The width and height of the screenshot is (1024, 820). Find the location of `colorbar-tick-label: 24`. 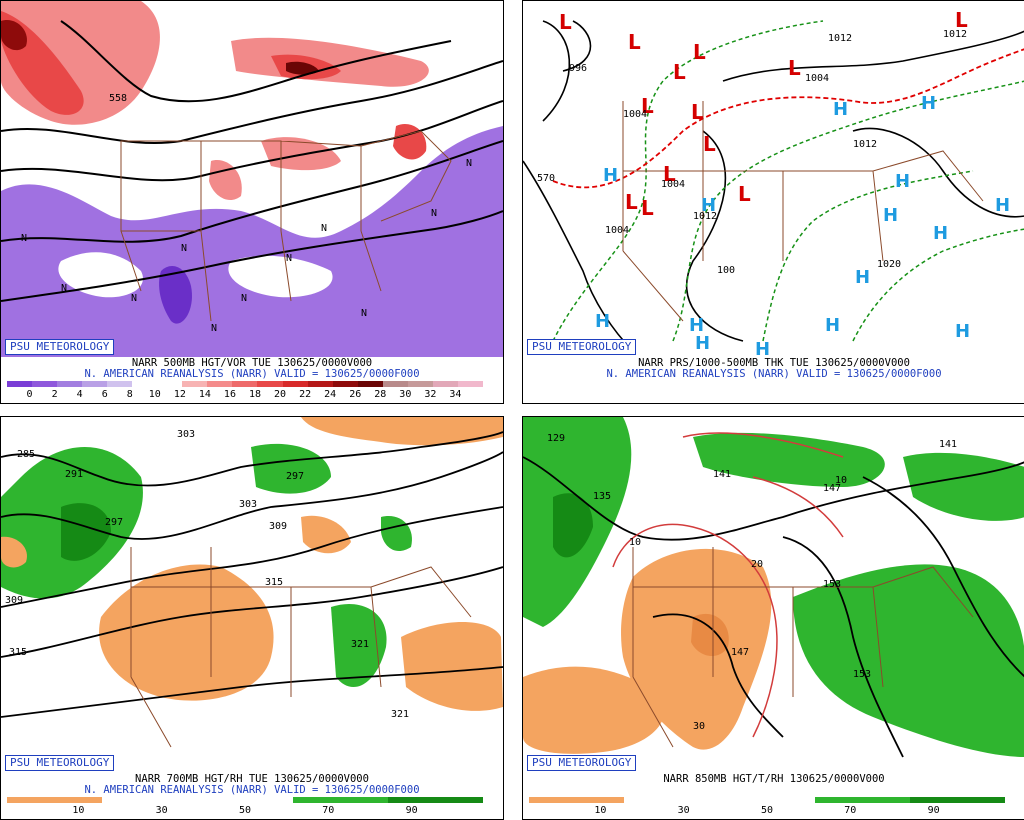

colorbar-tick-label: 24 is located at coordinates (330, 394).